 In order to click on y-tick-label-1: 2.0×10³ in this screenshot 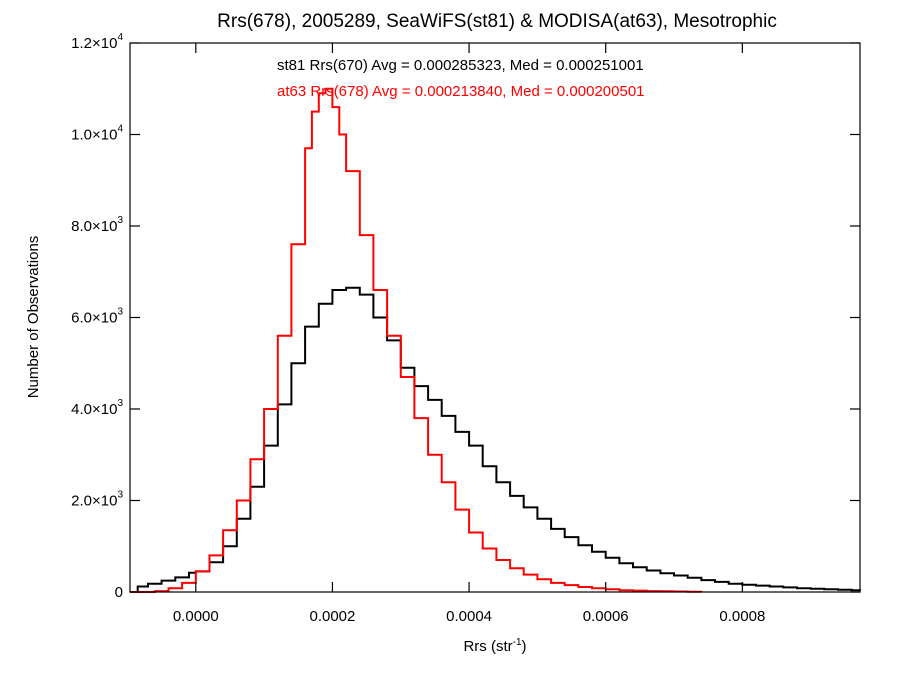, I will do `click(97, 500)`.